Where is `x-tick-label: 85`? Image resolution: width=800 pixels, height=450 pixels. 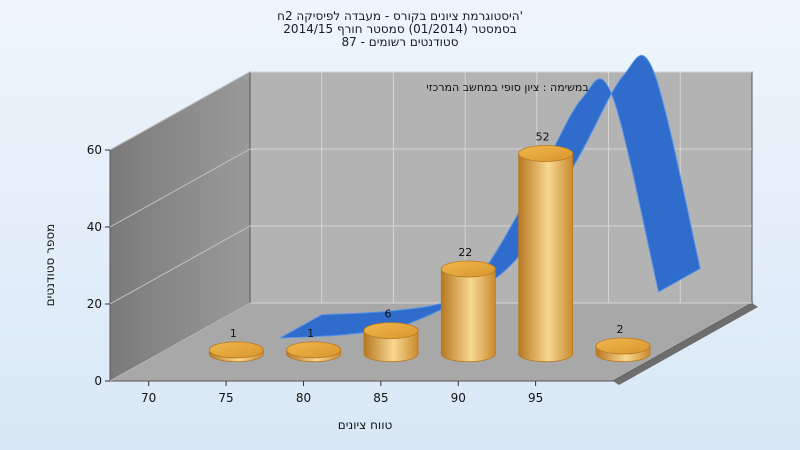 x-tick-label: 85 is located at coordinates (380, 398).